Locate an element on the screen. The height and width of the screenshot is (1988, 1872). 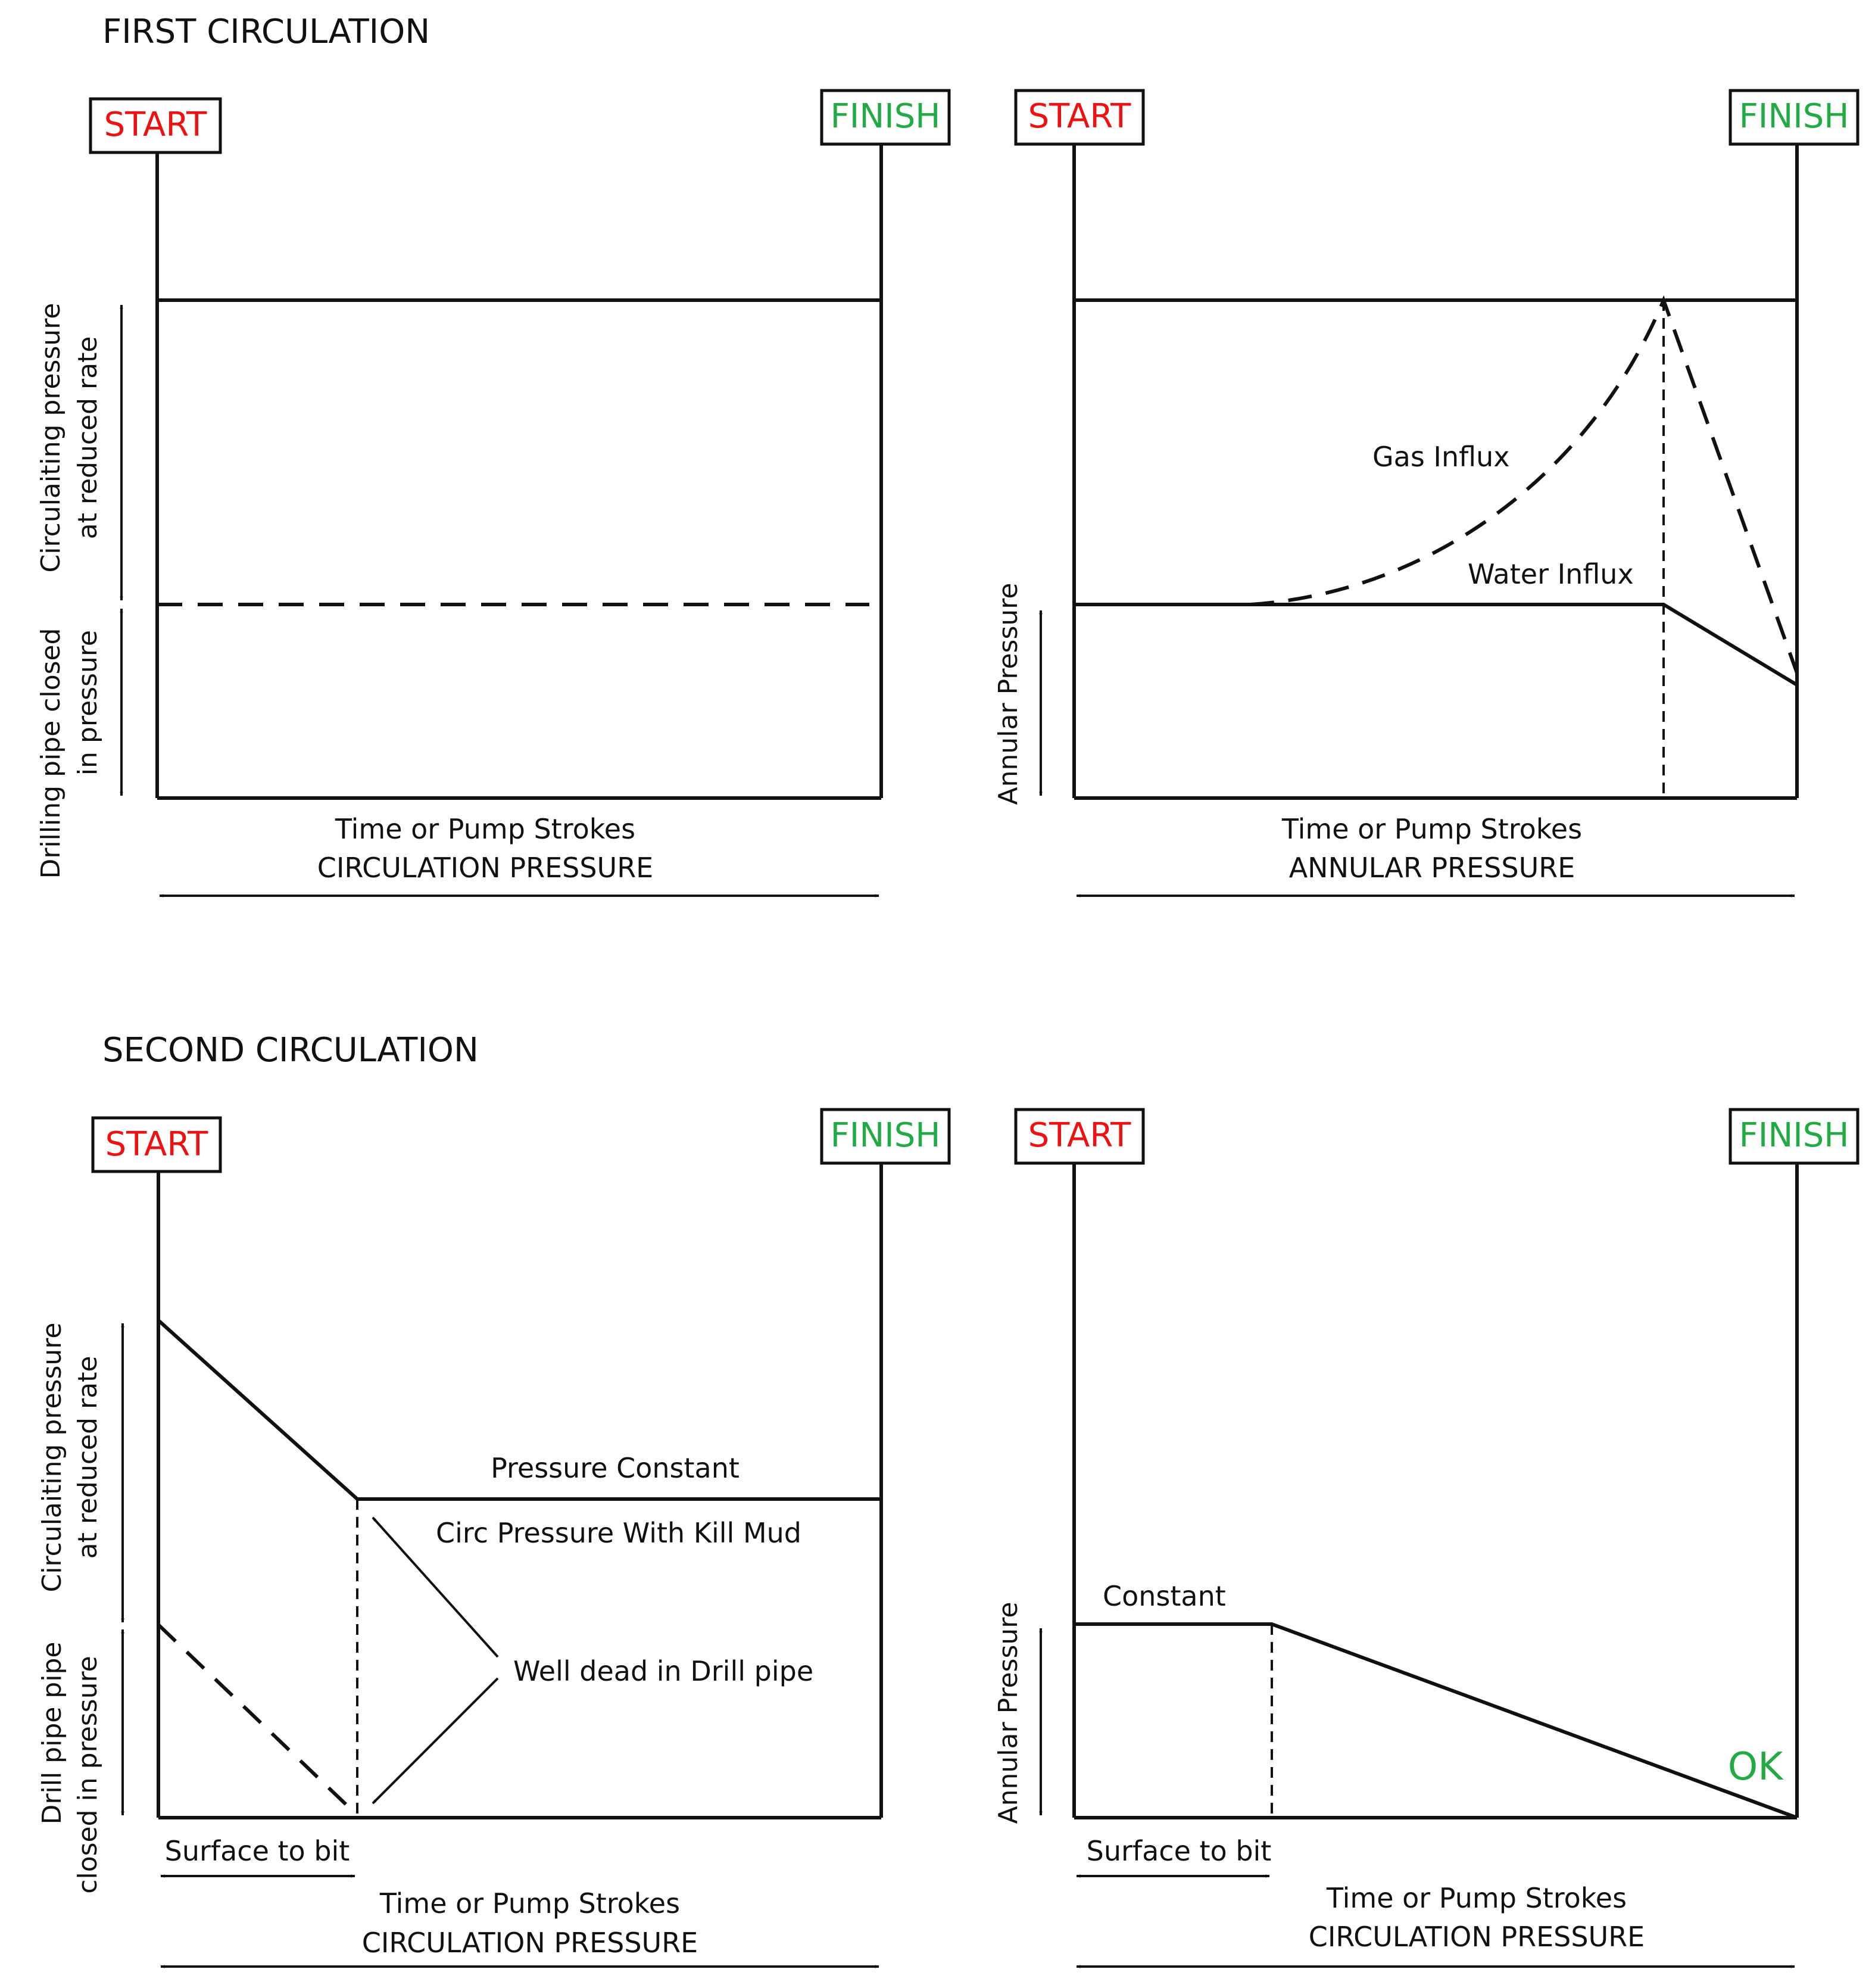
second-circulation-title: SECOND CIRCULATION is located at coordinates (290, 1050).